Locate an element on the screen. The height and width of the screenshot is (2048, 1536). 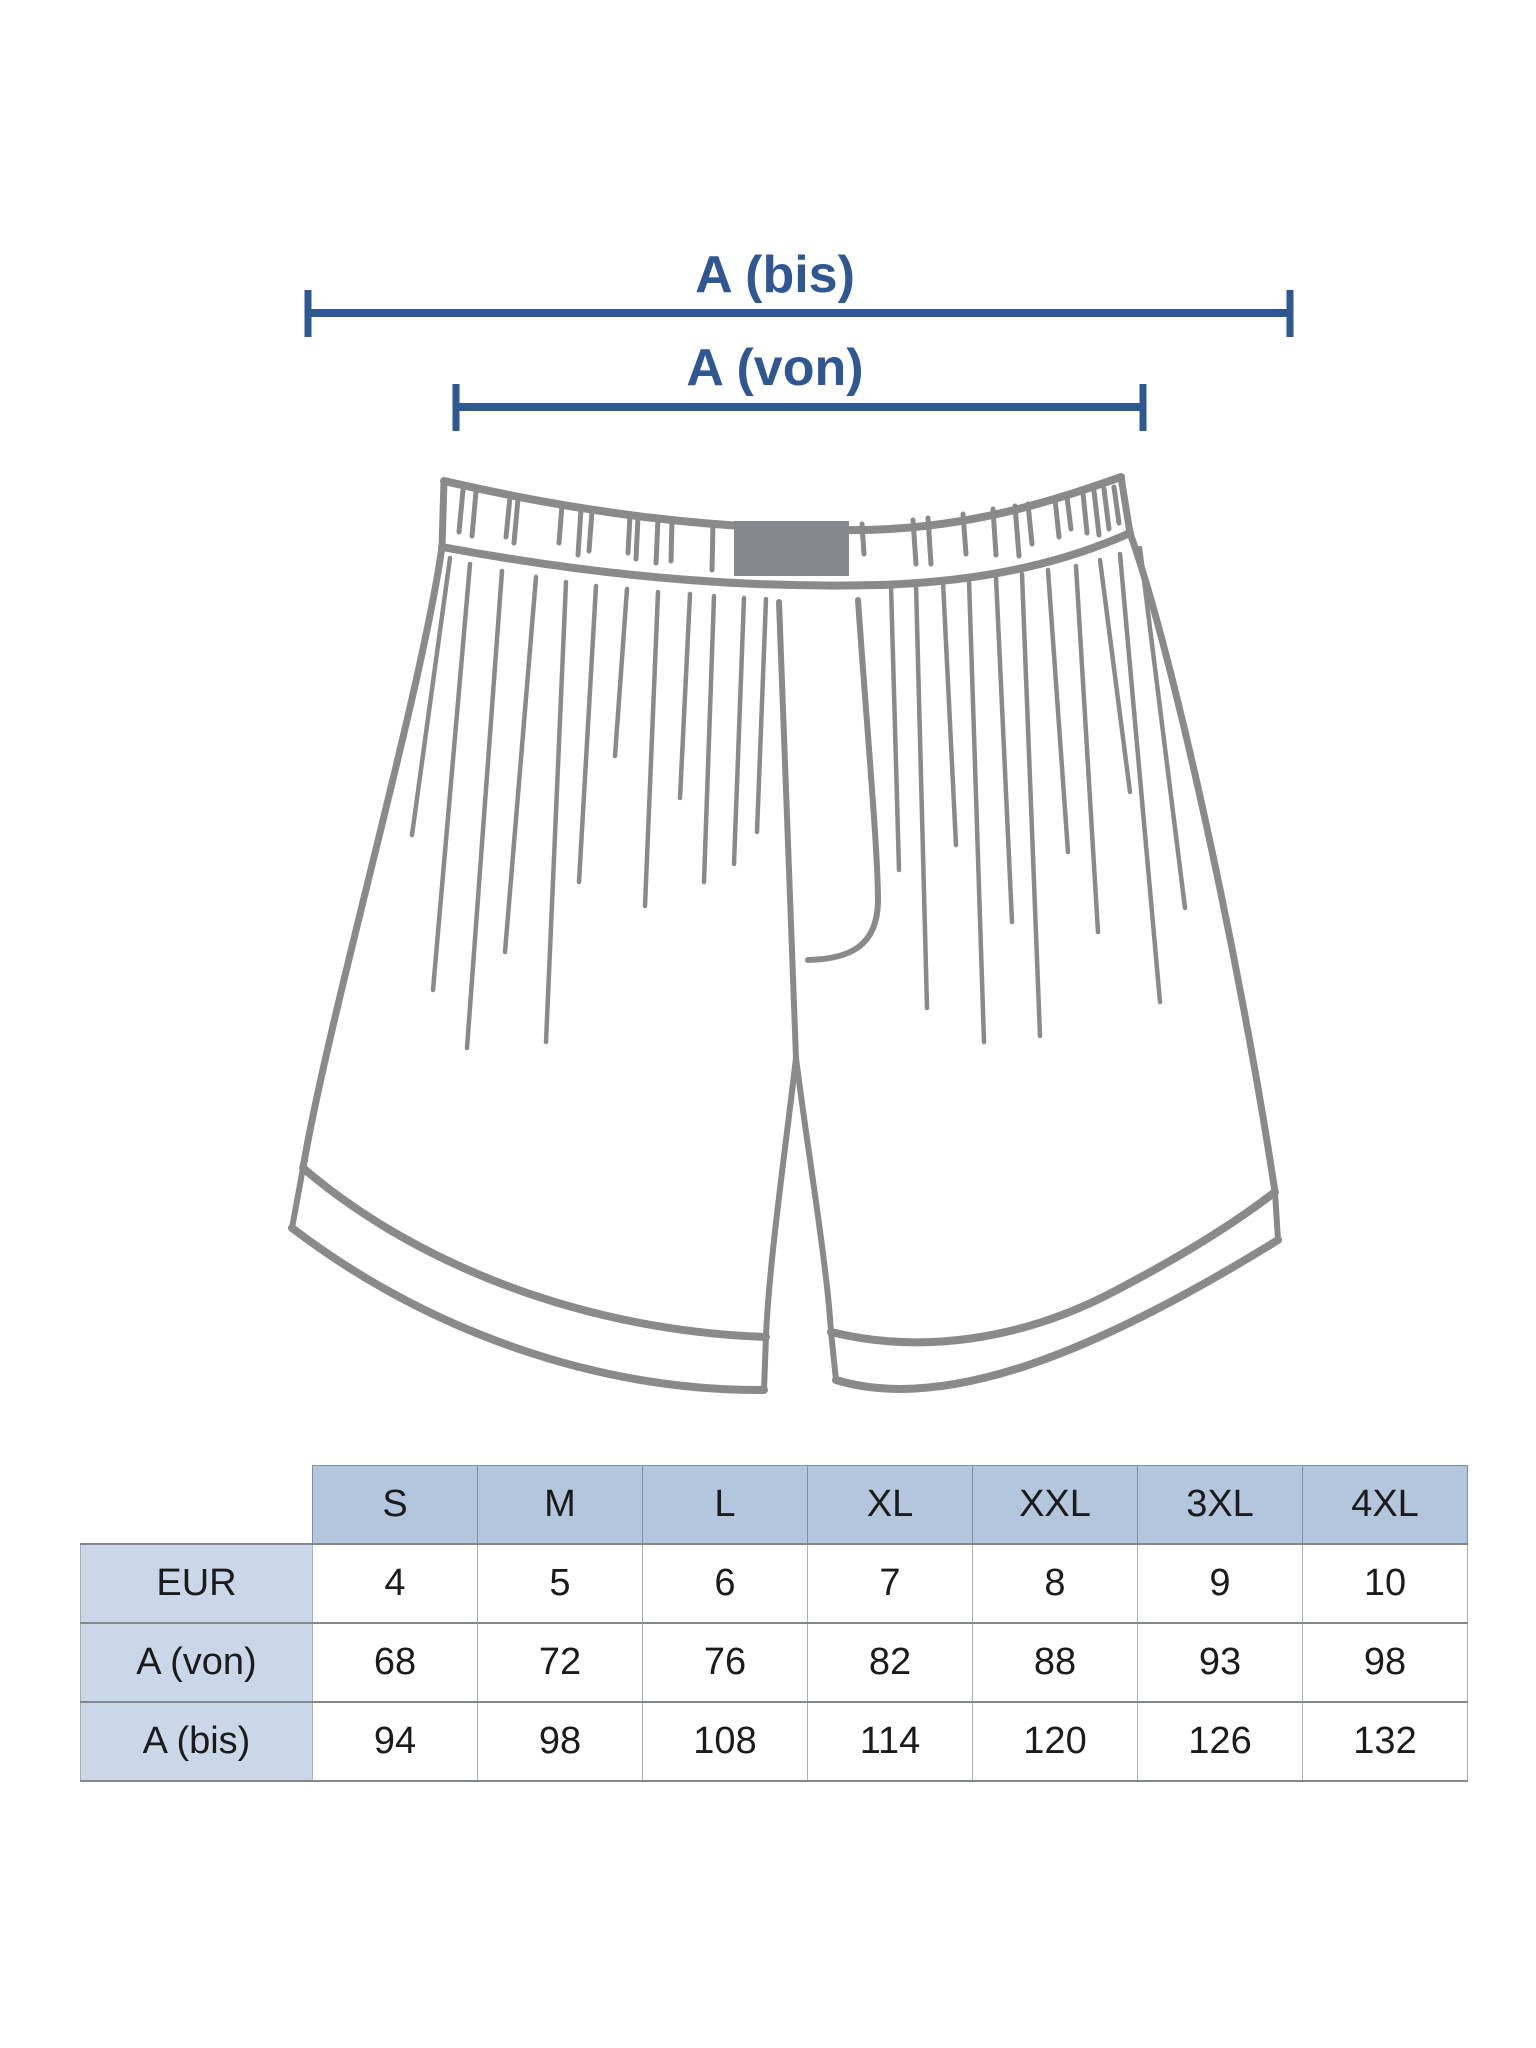
table-row-sizes: S M L XL XXL 3XL 4XL is located at coordinates (774, 1505).